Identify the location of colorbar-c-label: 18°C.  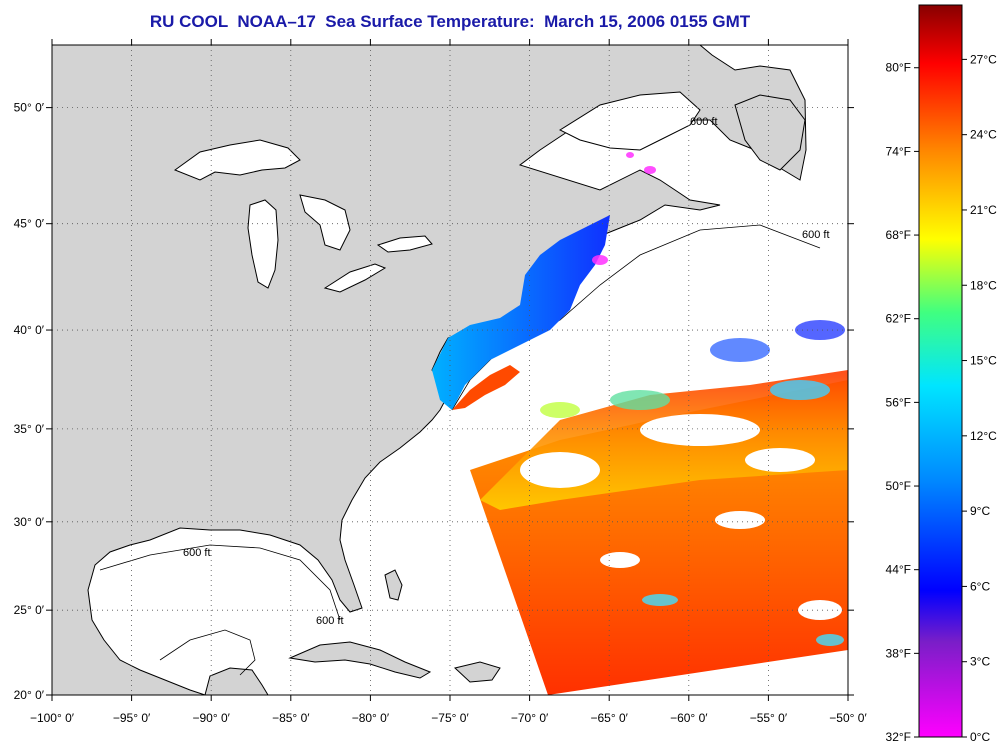
(983, 285).